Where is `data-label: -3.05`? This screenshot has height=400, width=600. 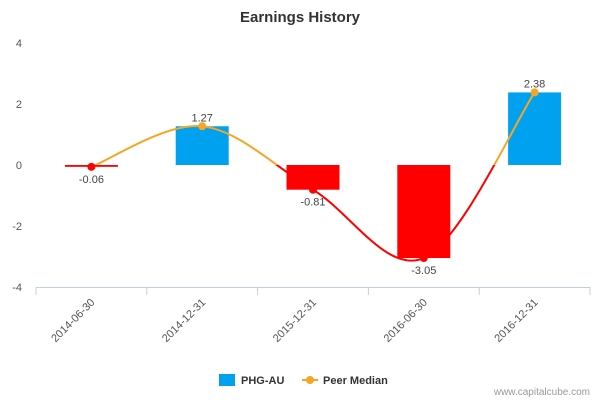
data-label: -3.05 is located at coordinates (423, 271).